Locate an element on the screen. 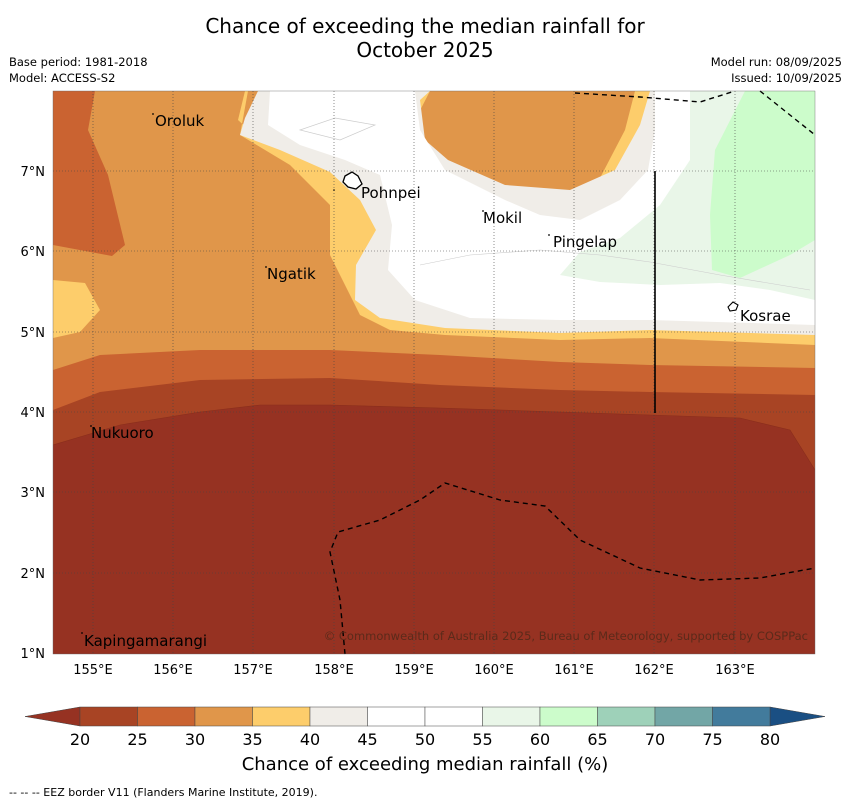 The width and height of the screenshot is (850, 804). label-kosrae: Kosrae is located at coordinates (765, 316).